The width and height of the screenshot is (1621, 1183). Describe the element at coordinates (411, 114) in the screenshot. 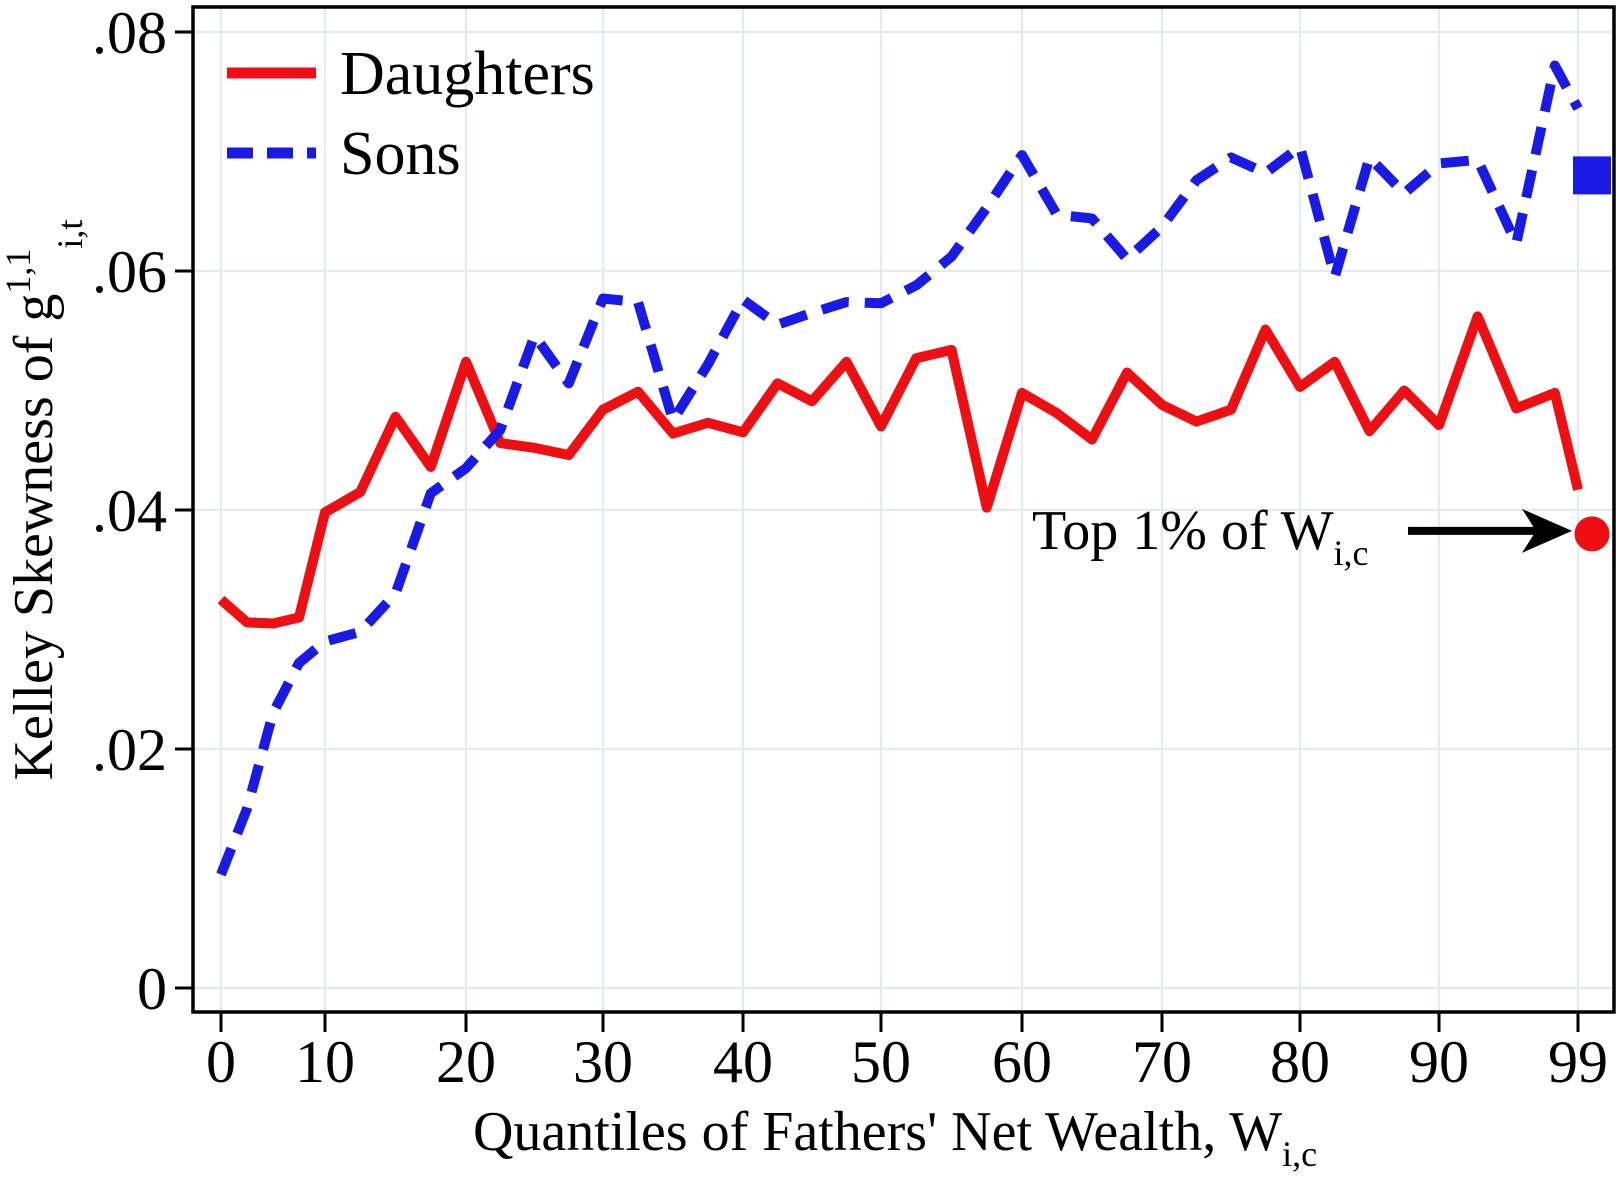

I see `legend: Daughters Sons` at that location.